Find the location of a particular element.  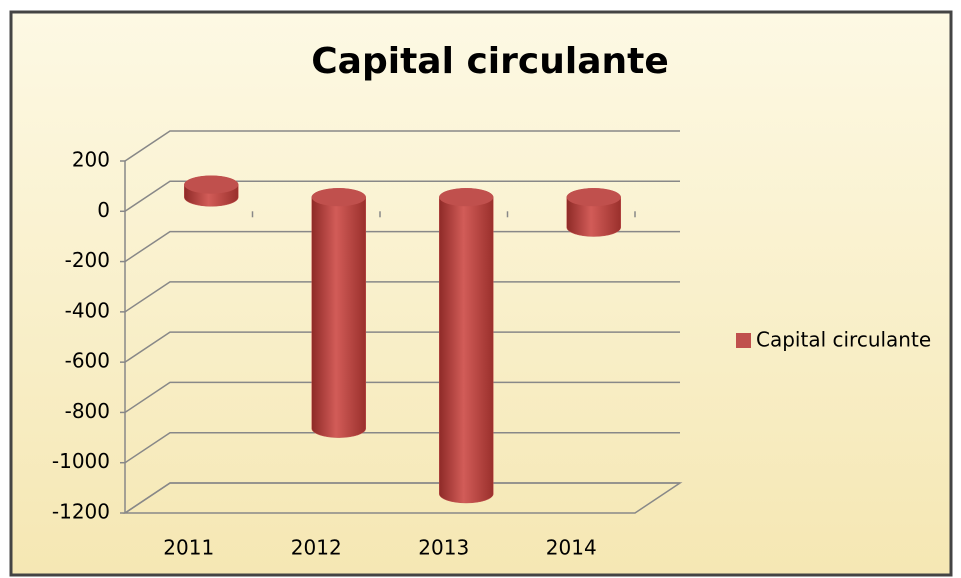

y-tick-label: -200 is located at coordinates (87, 260).